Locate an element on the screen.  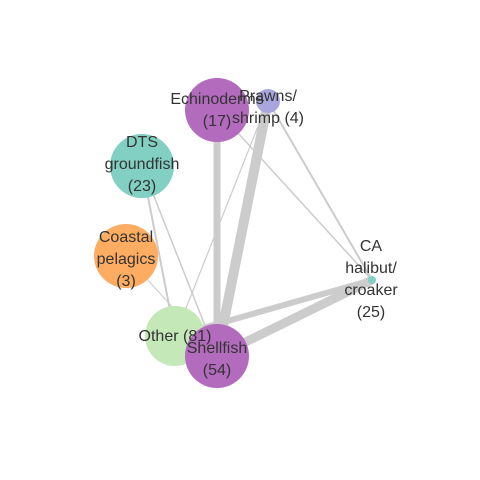
node-label-line: Shellfish is located at coordinates (217, 348).